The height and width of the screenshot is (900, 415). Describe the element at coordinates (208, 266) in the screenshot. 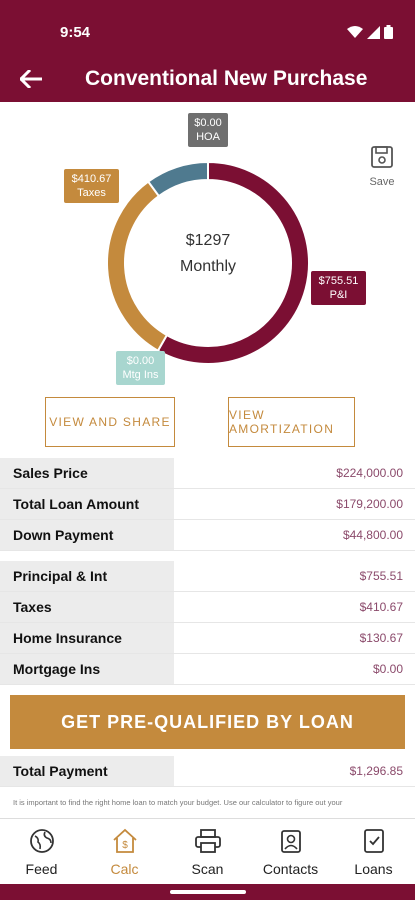

I see `monthly-label: Monthly` at that location.